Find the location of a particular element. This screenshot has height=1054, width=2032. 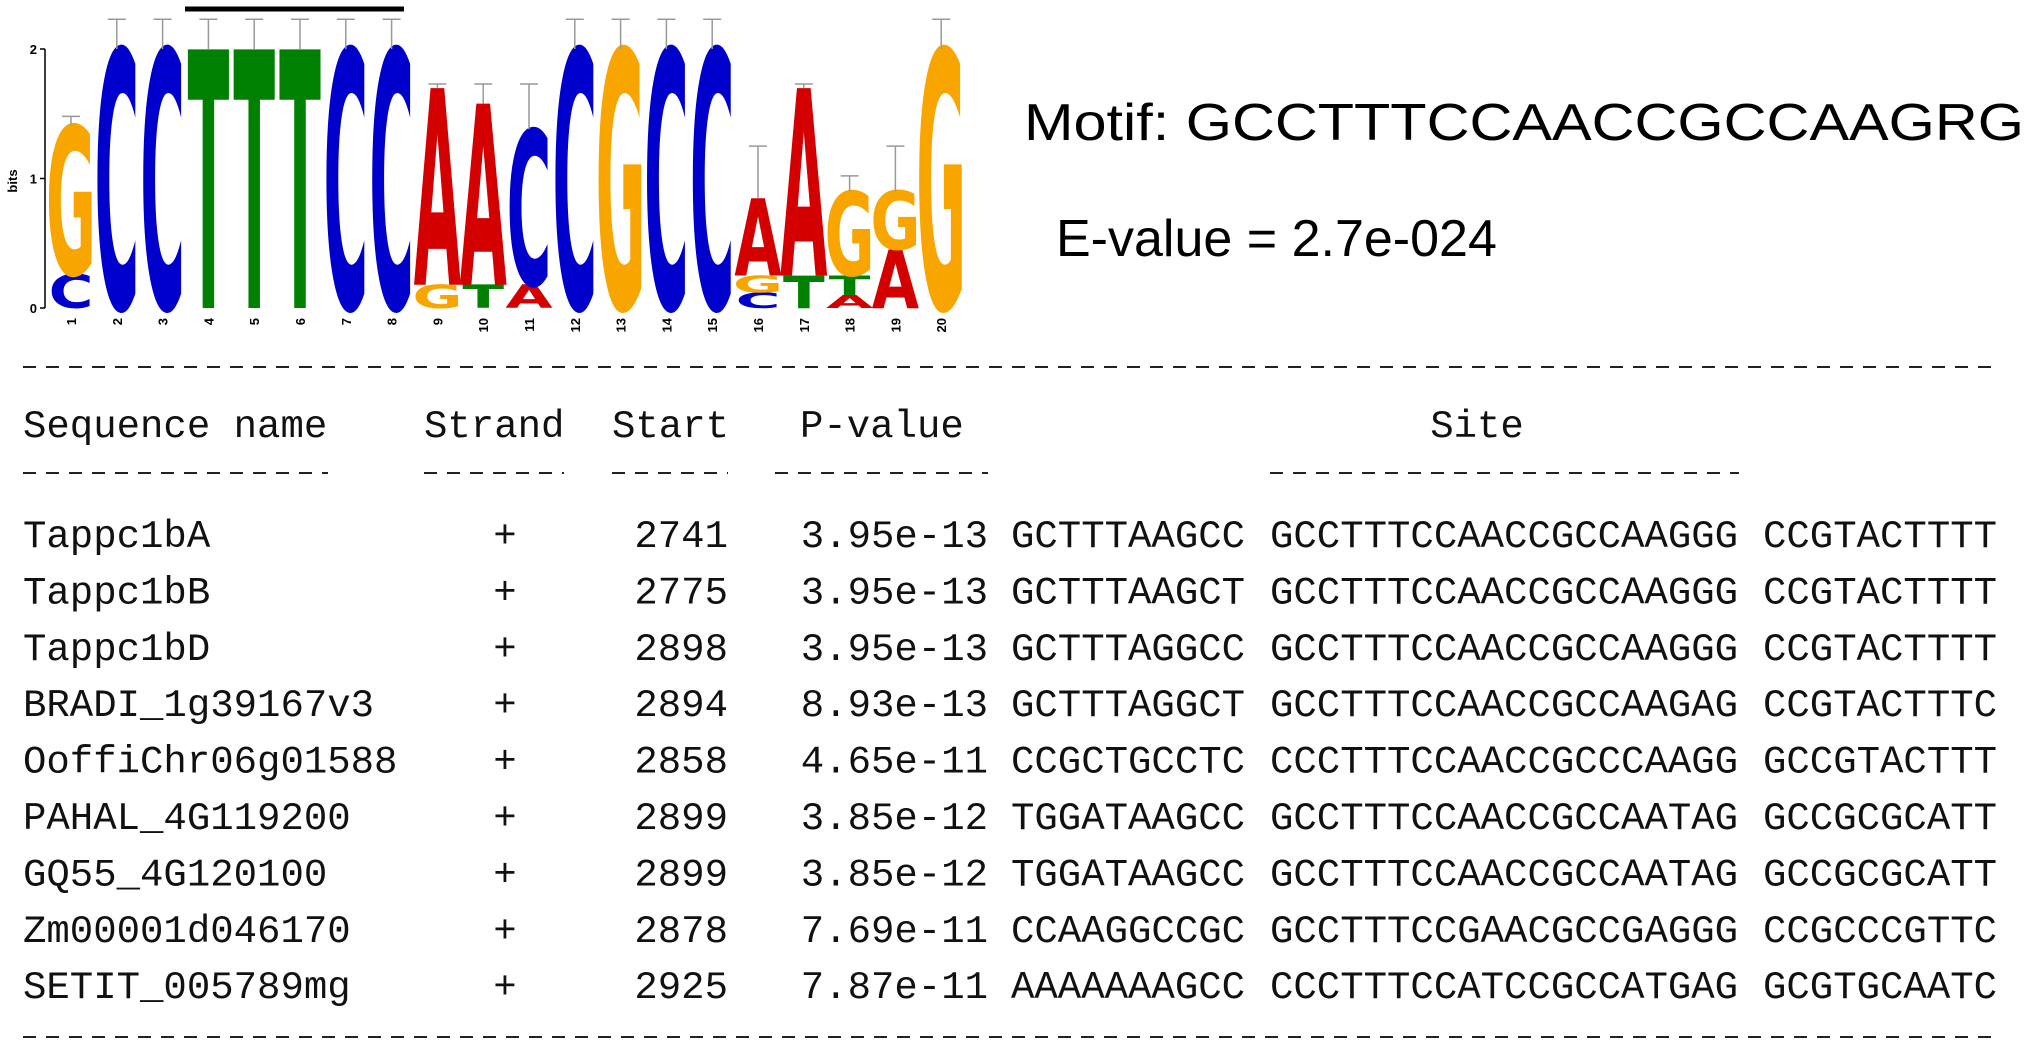

position-label: 6 is located at coordinates (300, 321).